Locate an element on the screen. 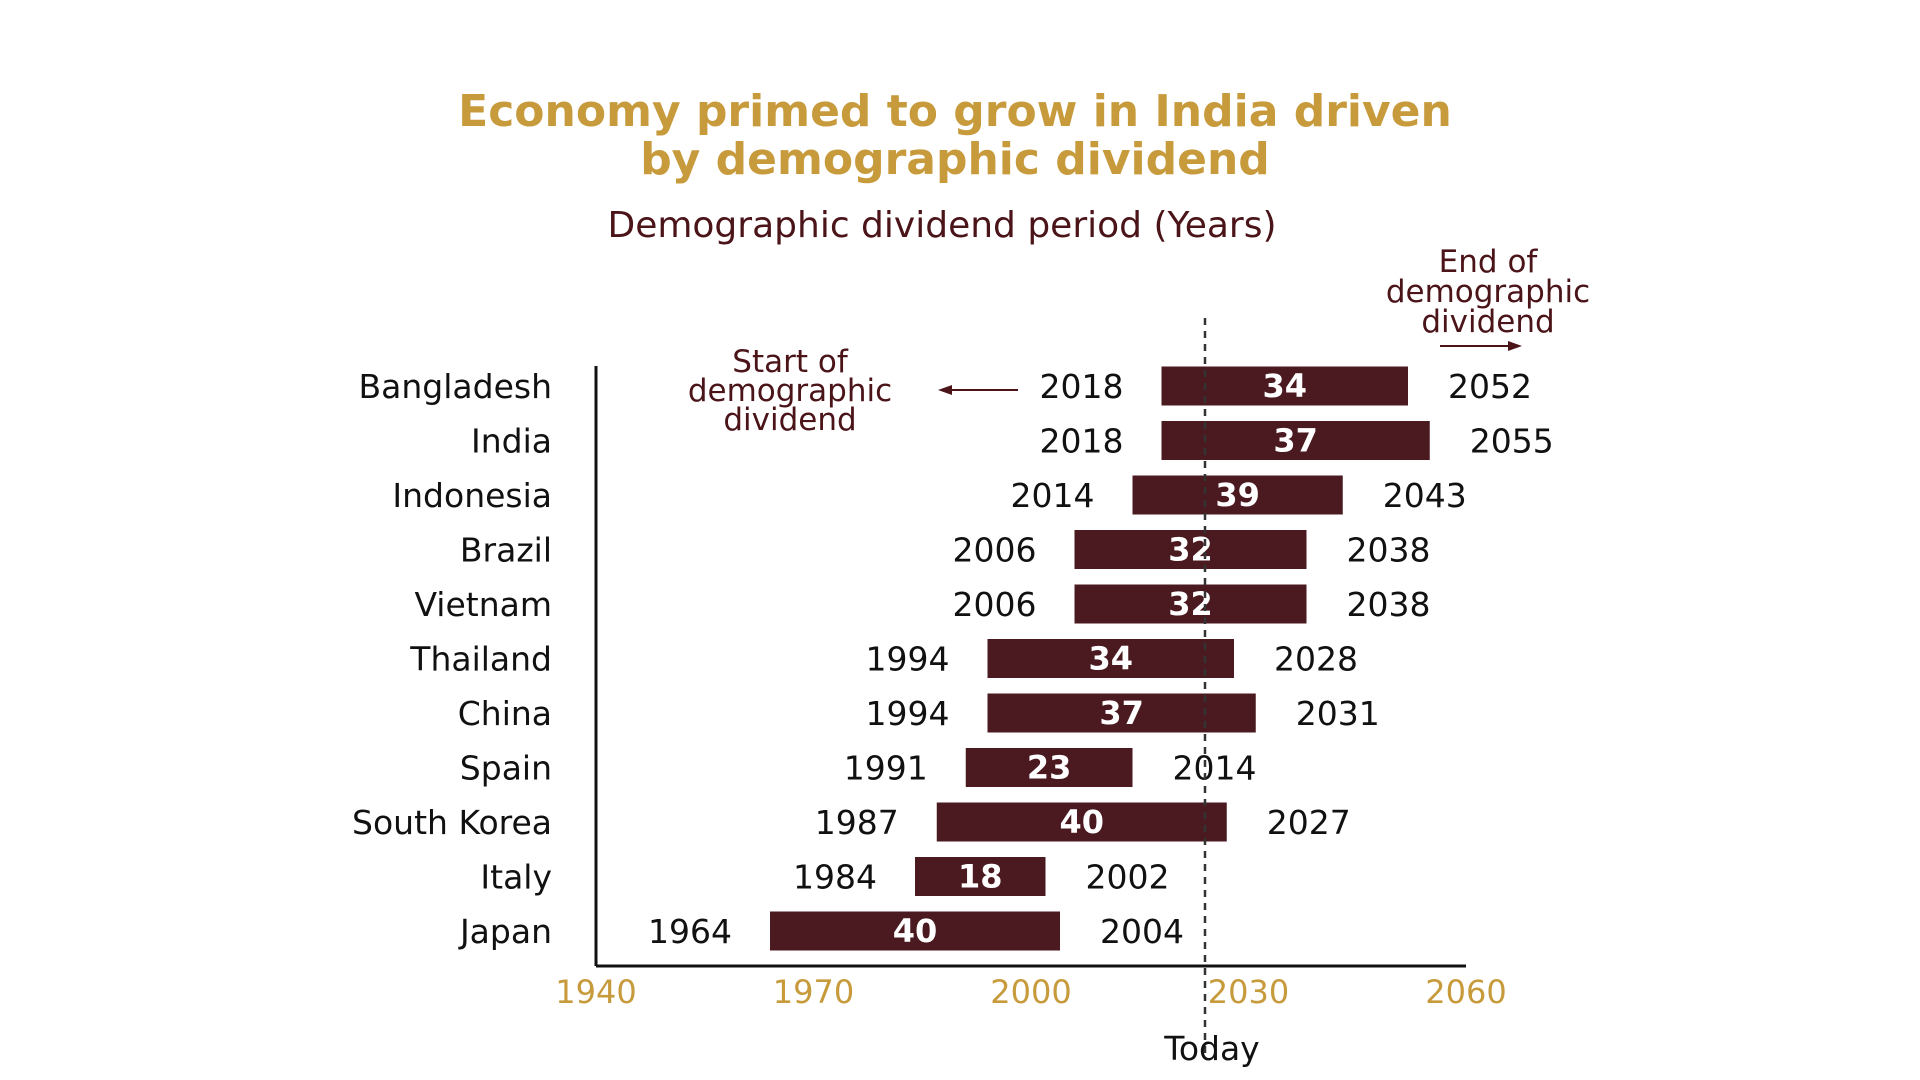  country-label: Indonesia is located at coordinates (472, 495).